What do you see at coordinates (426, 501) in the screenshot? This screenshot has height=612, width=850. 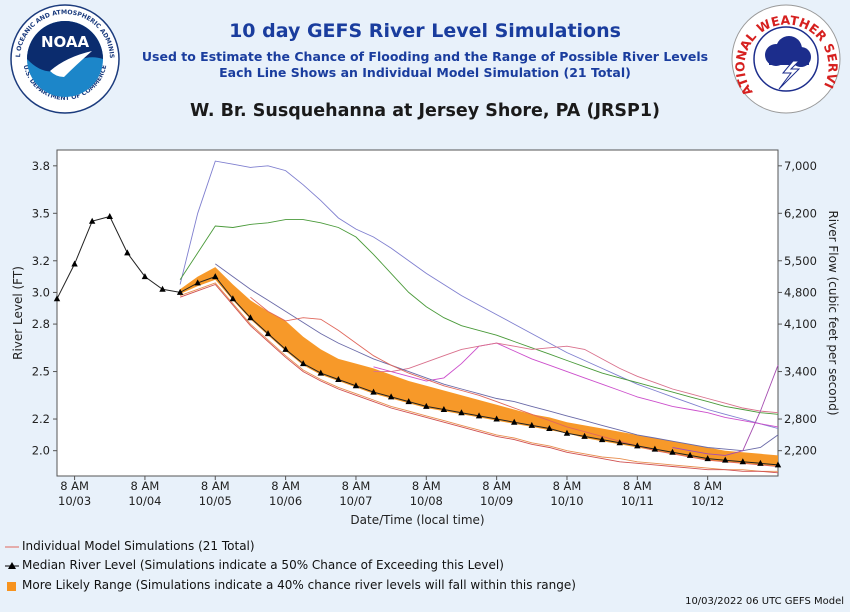 I see `x-tick-label-date: 10/08` at bounding box center [426, 501].